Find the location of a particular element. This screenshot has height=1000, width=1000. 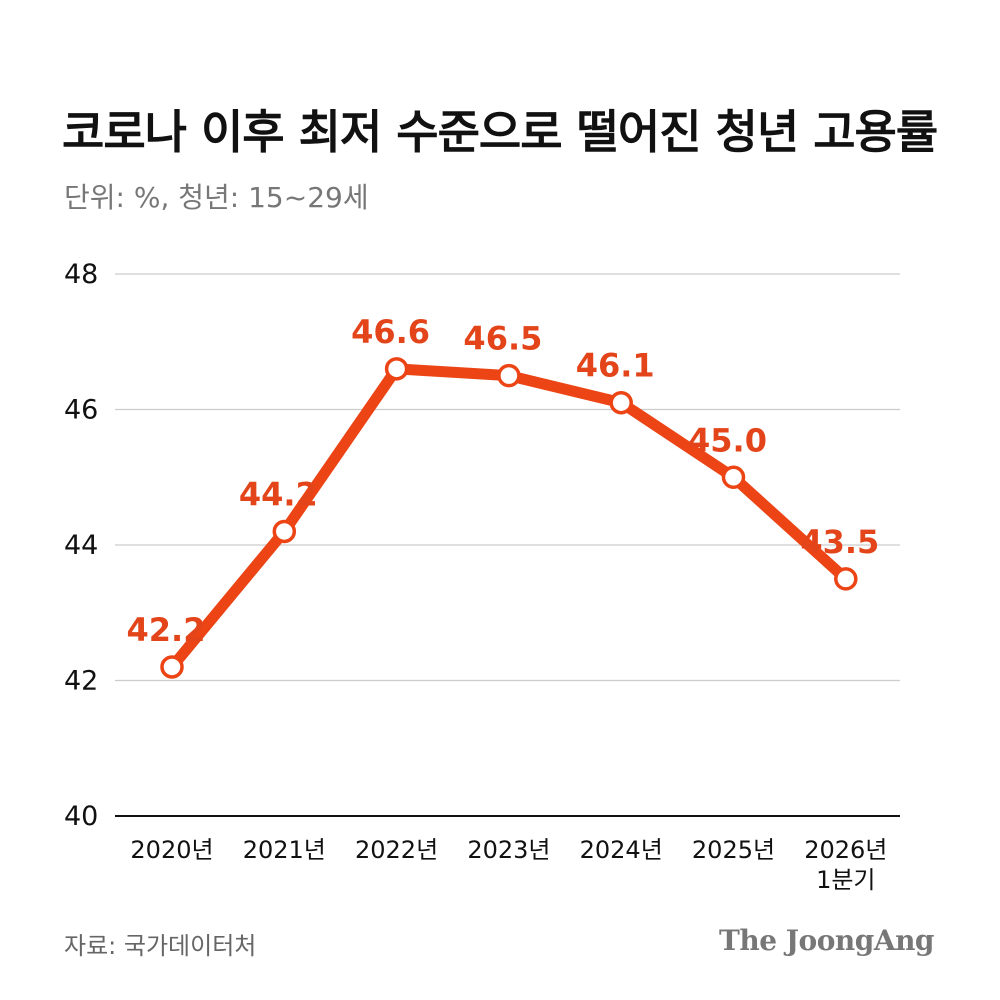

chart-title: 코로나 이후 최저 수준으로 떨어진 청년 고용률 is located at coordinates (500, 132).